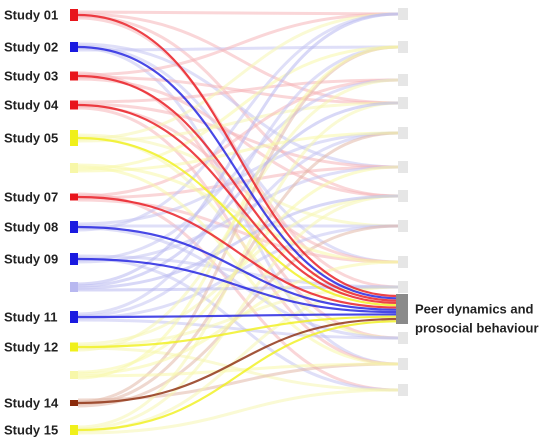 The image size is (550, 445). What do you see at coordinates (31, 226) in the screenshot?
I see `study-label: Study 08` at bounding box center [31, 226].